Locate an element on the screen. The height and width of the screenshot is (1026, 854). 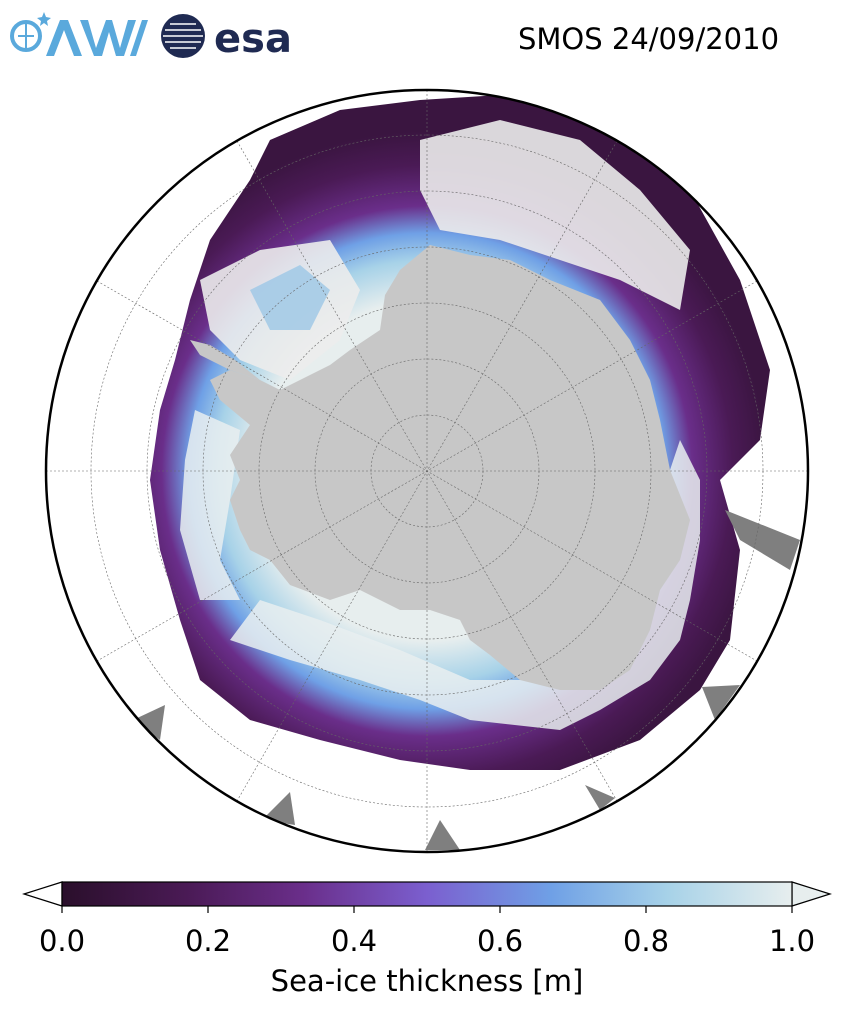
colorbar-extend-high is located at coordinates (811, 894).